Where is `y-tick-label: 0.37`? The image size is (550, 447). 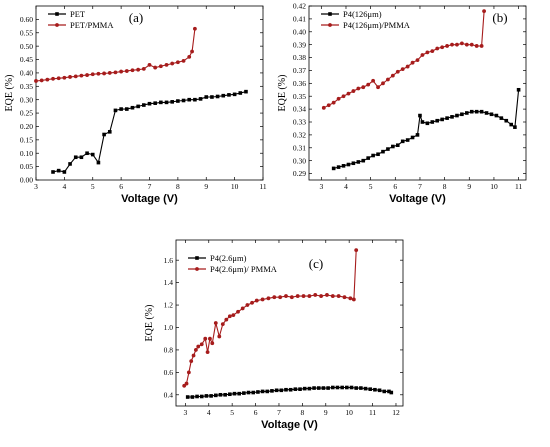 y-tick-label: 0.37 is located at coordinates (299, 70).